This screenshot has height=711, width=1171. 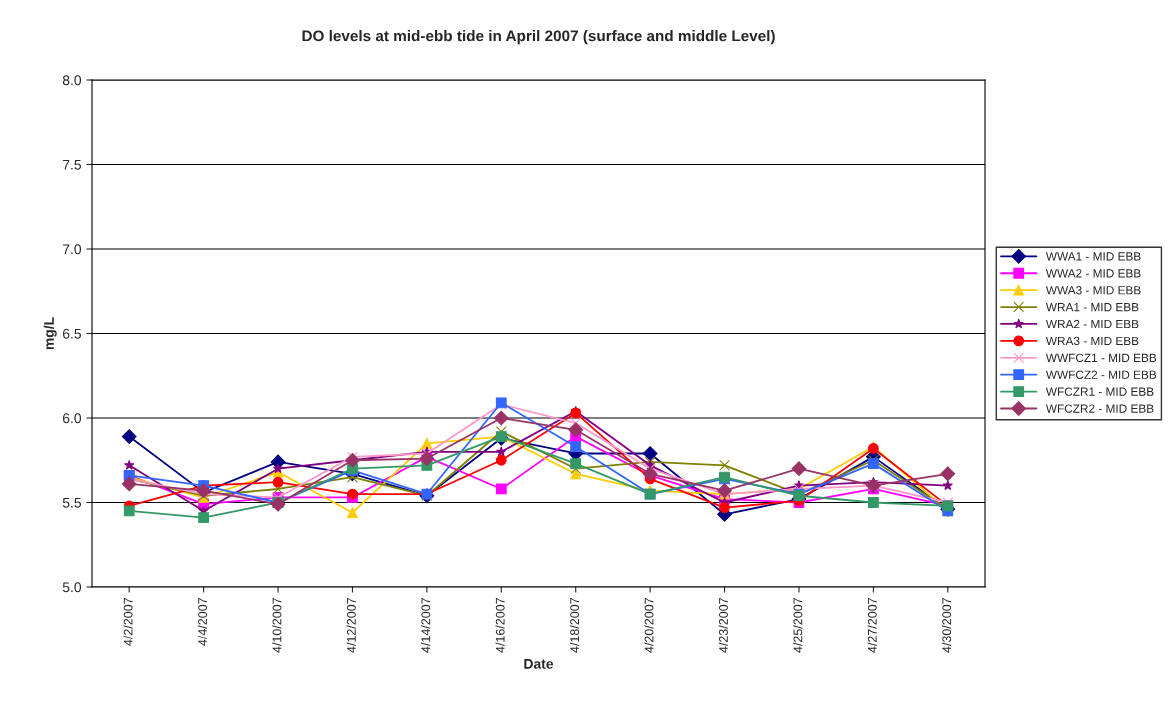 I want to click on legend-label: WFCZR2 - MID EBB, so click(x=1099, y=408).